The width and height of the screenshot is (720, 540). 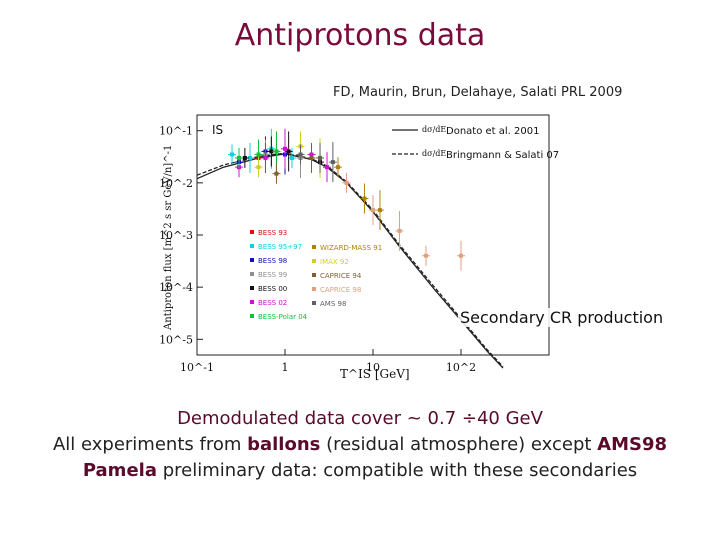 What do you see at coordinates (197, 367) in the screenshot?
I see `x-tick-label: 10^-1` at bounding box center [197, 367].